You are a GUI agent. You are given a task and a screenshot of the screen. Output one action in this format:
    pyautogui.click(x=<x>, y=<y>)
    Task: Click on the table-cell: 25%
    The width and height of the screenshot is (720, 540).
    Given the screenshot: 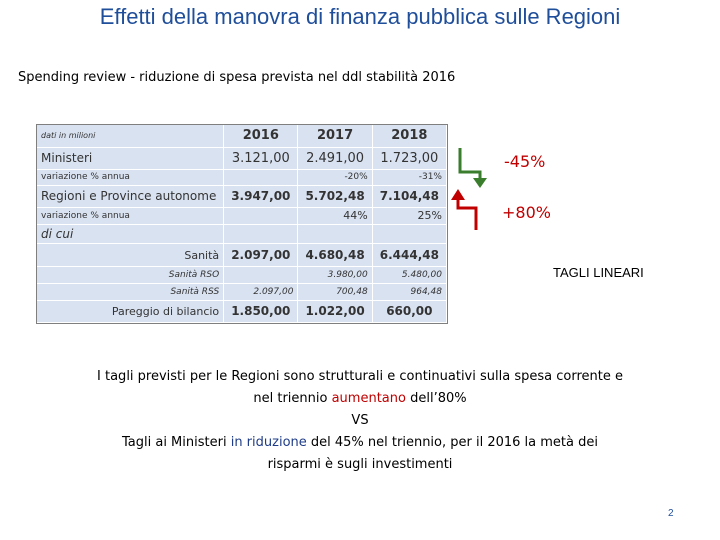 What is the action you would take?
    pyautogui.click(x=410, y=216)
    